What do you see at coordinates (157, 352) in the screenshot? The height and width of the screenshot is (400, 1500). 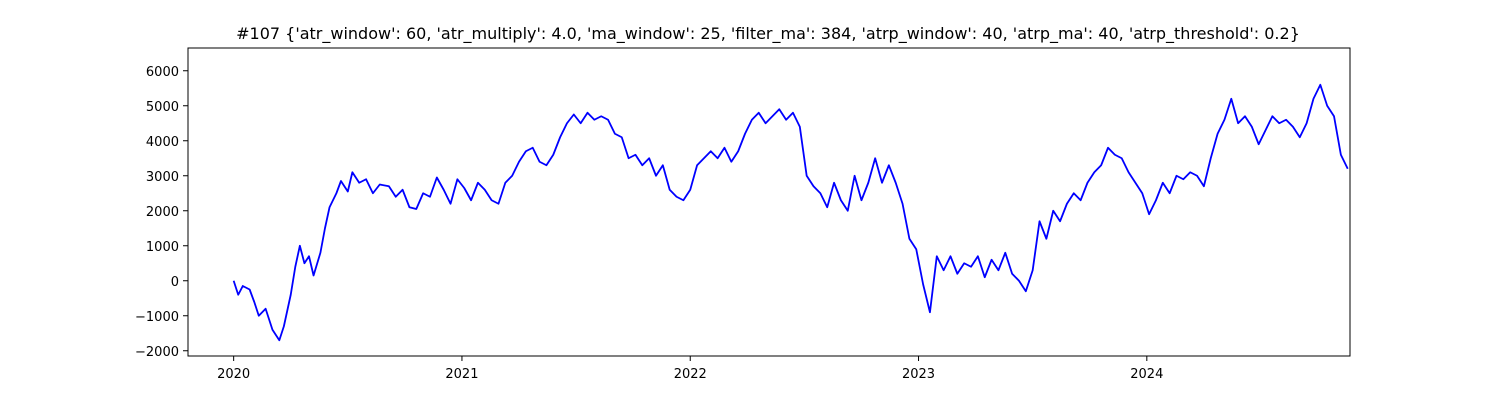 I see `y-tick-label: −2000` at bounding box center [157, 352].